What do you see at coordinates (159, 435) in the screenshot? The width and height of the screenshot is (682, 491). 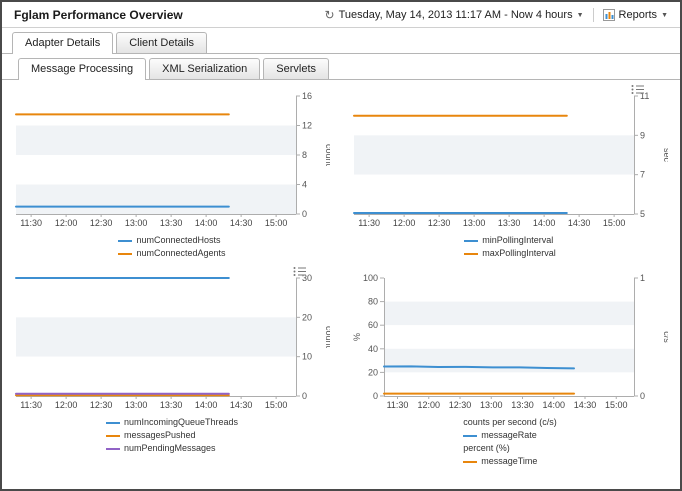 I see `legend-label: messagesPushed` at bounding box center [159, 435].